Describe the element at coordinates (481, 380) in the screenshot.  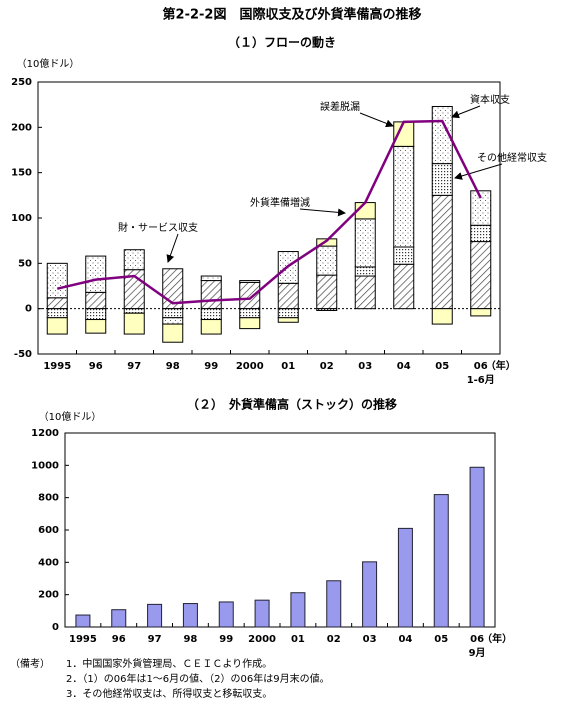
I see `category-note: 1-6月` at that location.